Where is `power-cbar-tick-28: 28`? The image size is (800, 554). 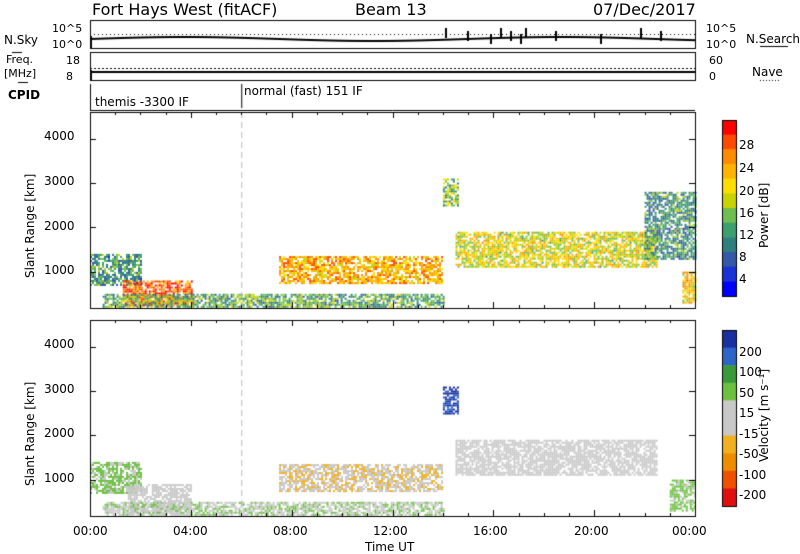
power-cbar-tick-28: 28 is located at coordinates (747, 145).